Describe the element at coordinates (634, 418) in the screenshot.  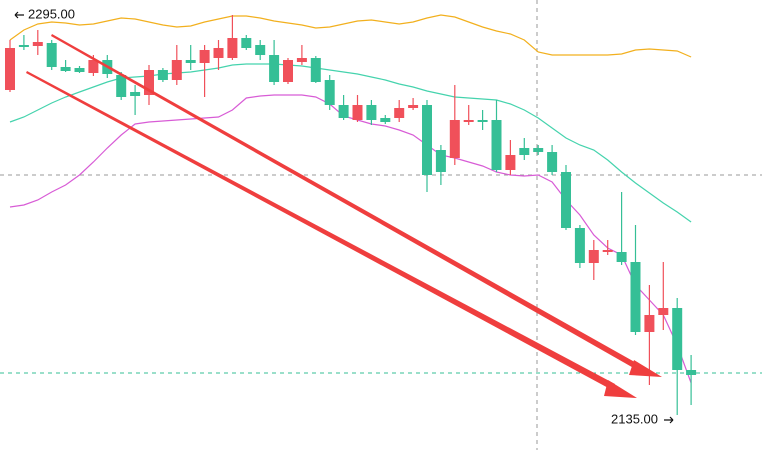
I see `low-label: 2135.00` at that location.